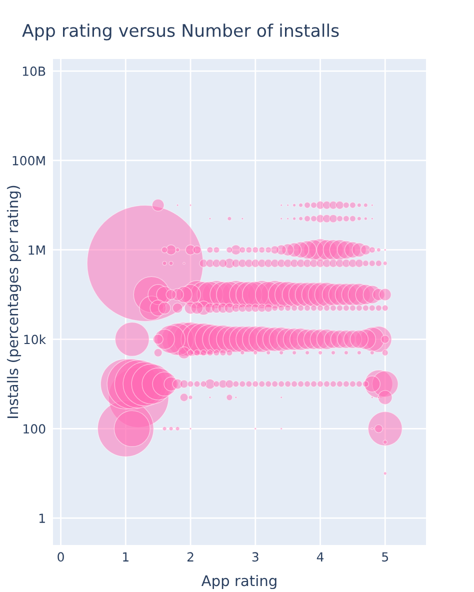 The image size is (474, 592). I want to click on y-tick-label: 100, so click(35, 429).